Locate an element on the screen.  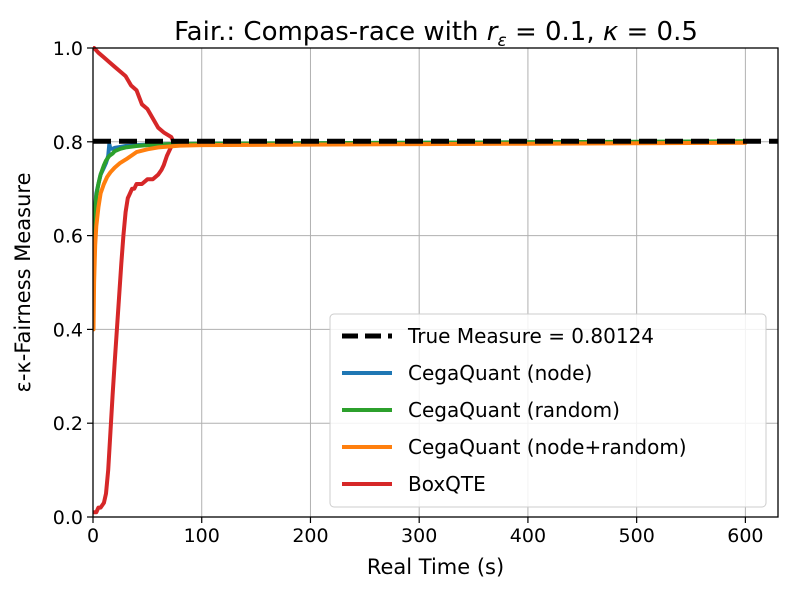
series-line-boxqte is located at coordinates (134, 280).